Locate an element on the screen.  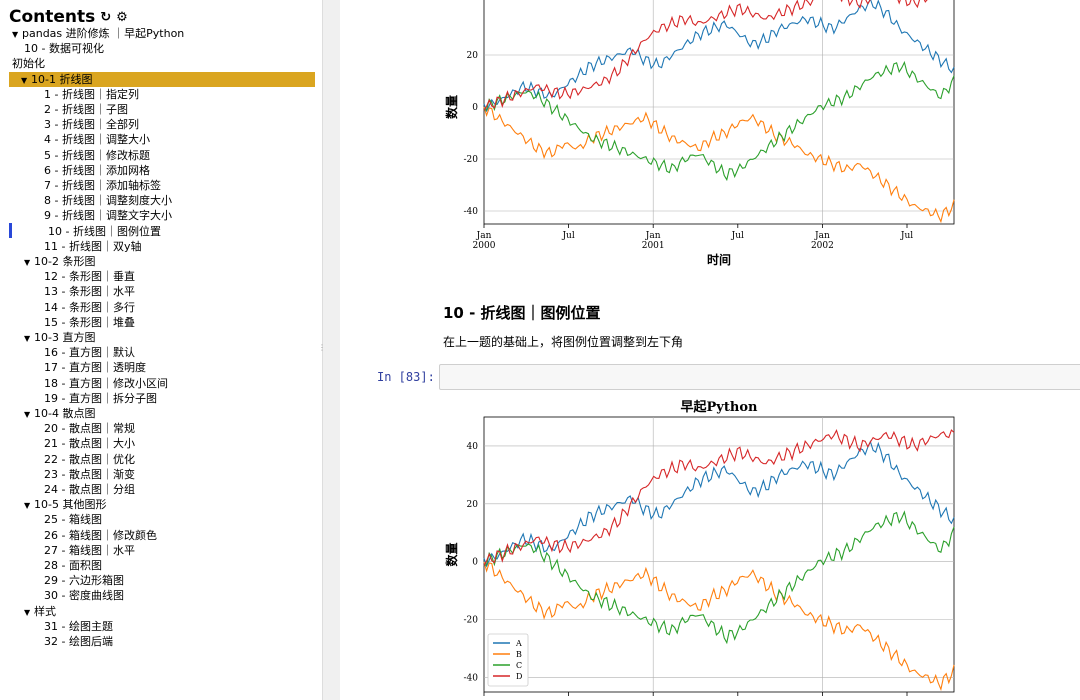
series-line-B is located at coordinates (719, 626).